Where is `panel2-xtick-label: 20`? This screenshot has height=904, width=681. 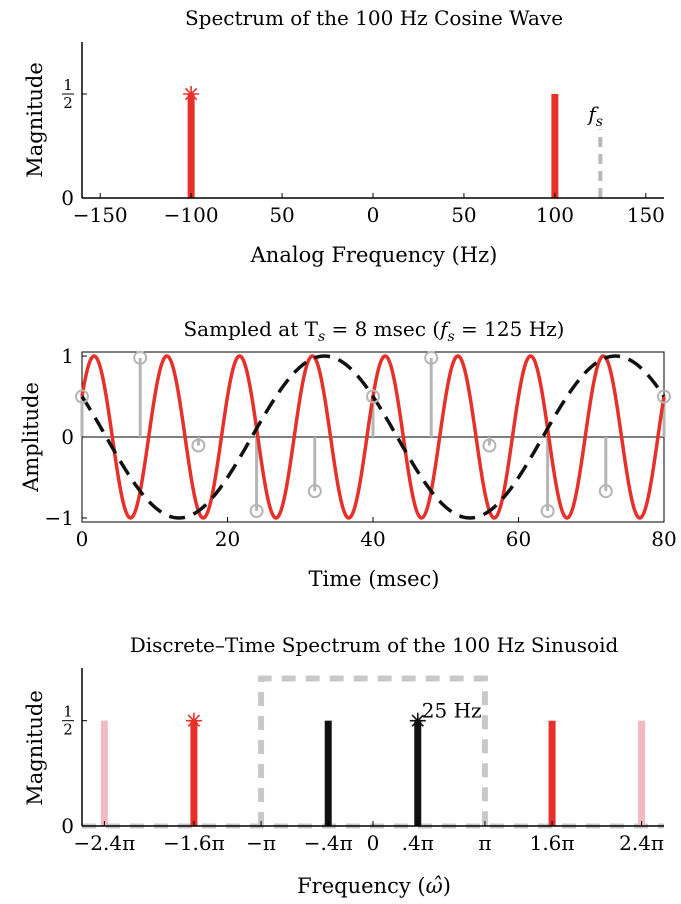 panel2-xtick-label: 20 is located at coordinates (227, 539).